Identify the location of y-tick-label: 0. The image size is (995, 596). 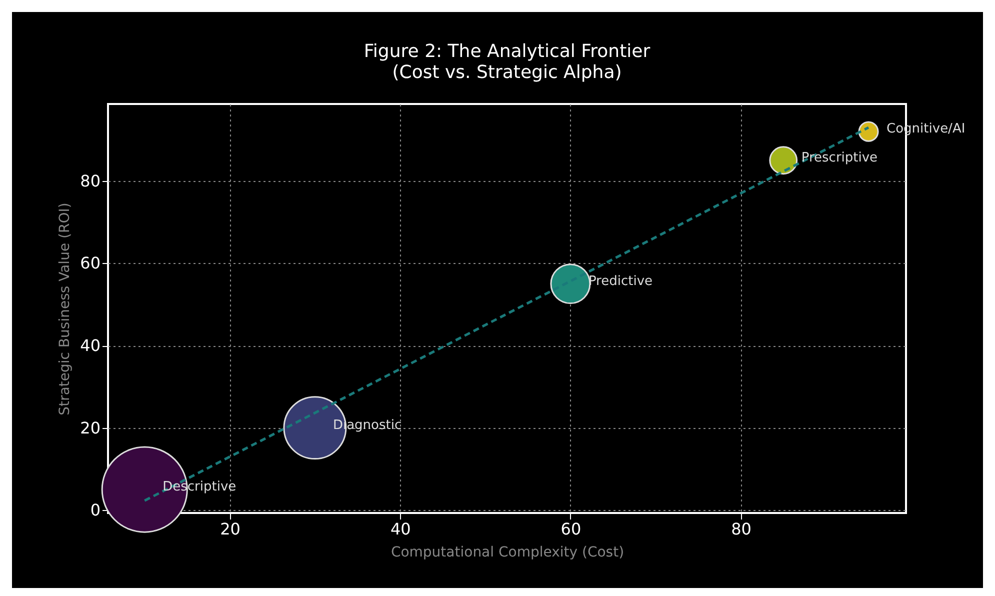
(95, 510).